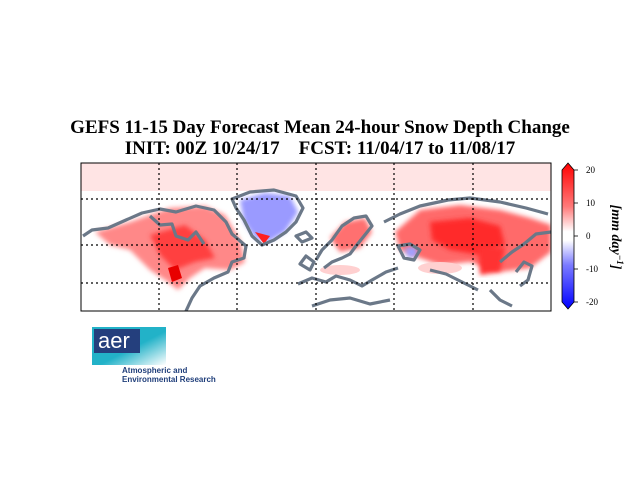 This screenshot has width=640, height=480. I want to click on aer-logo-mark, so click(129, 346).